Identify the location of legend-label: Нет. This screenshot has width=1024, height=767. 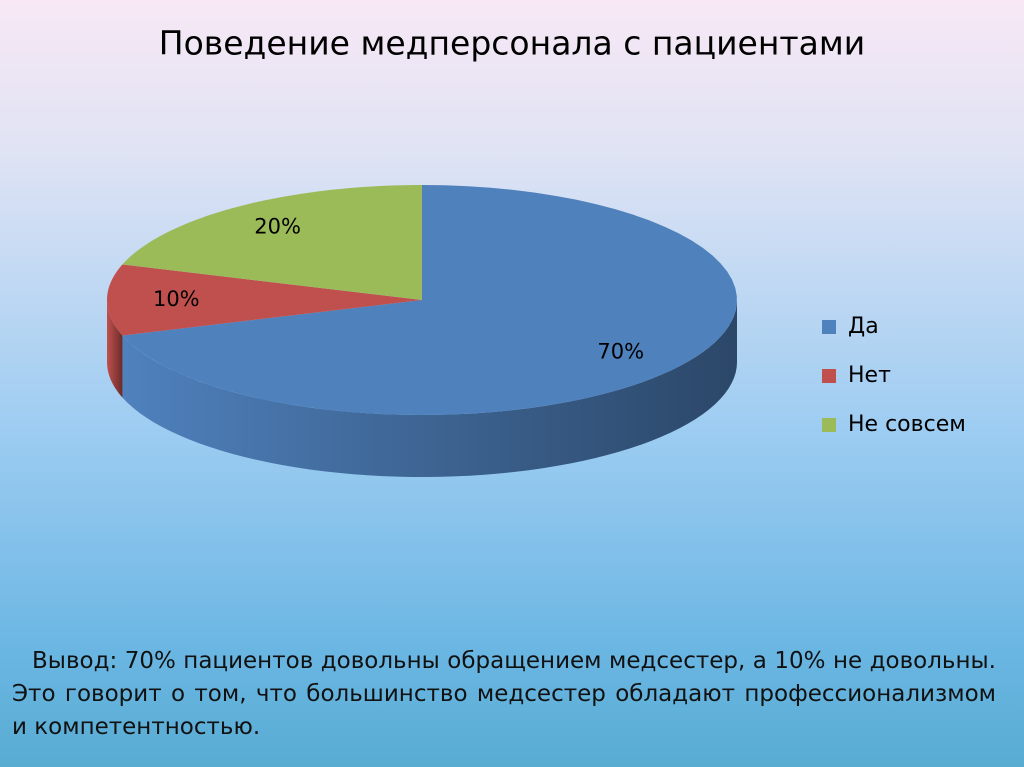
(869, 375).